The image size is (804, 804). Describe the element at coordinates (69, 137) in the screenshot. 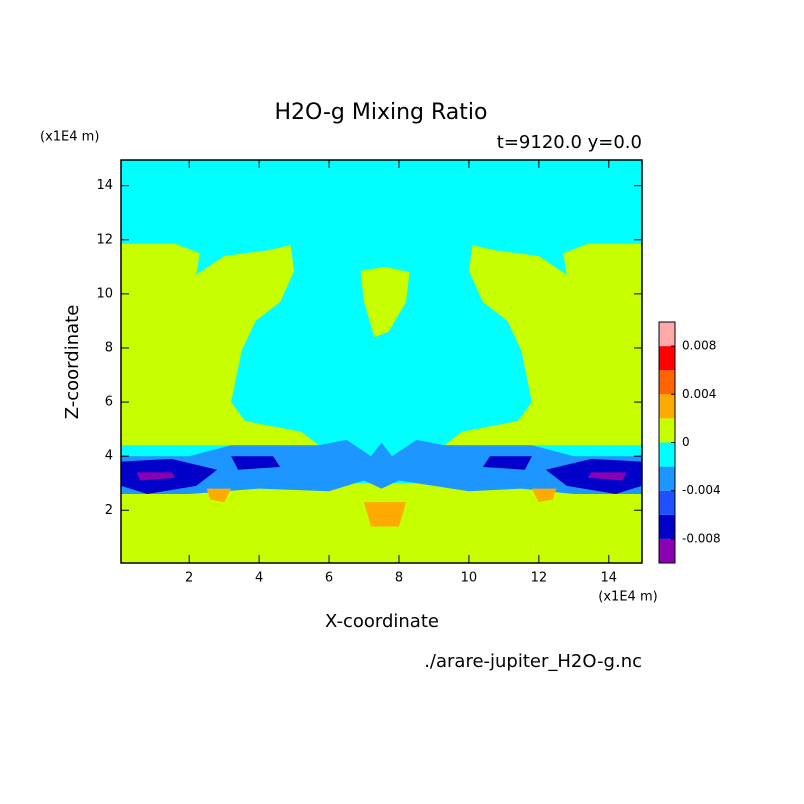

I see `y-unit: (x1E4 m)` at that location.